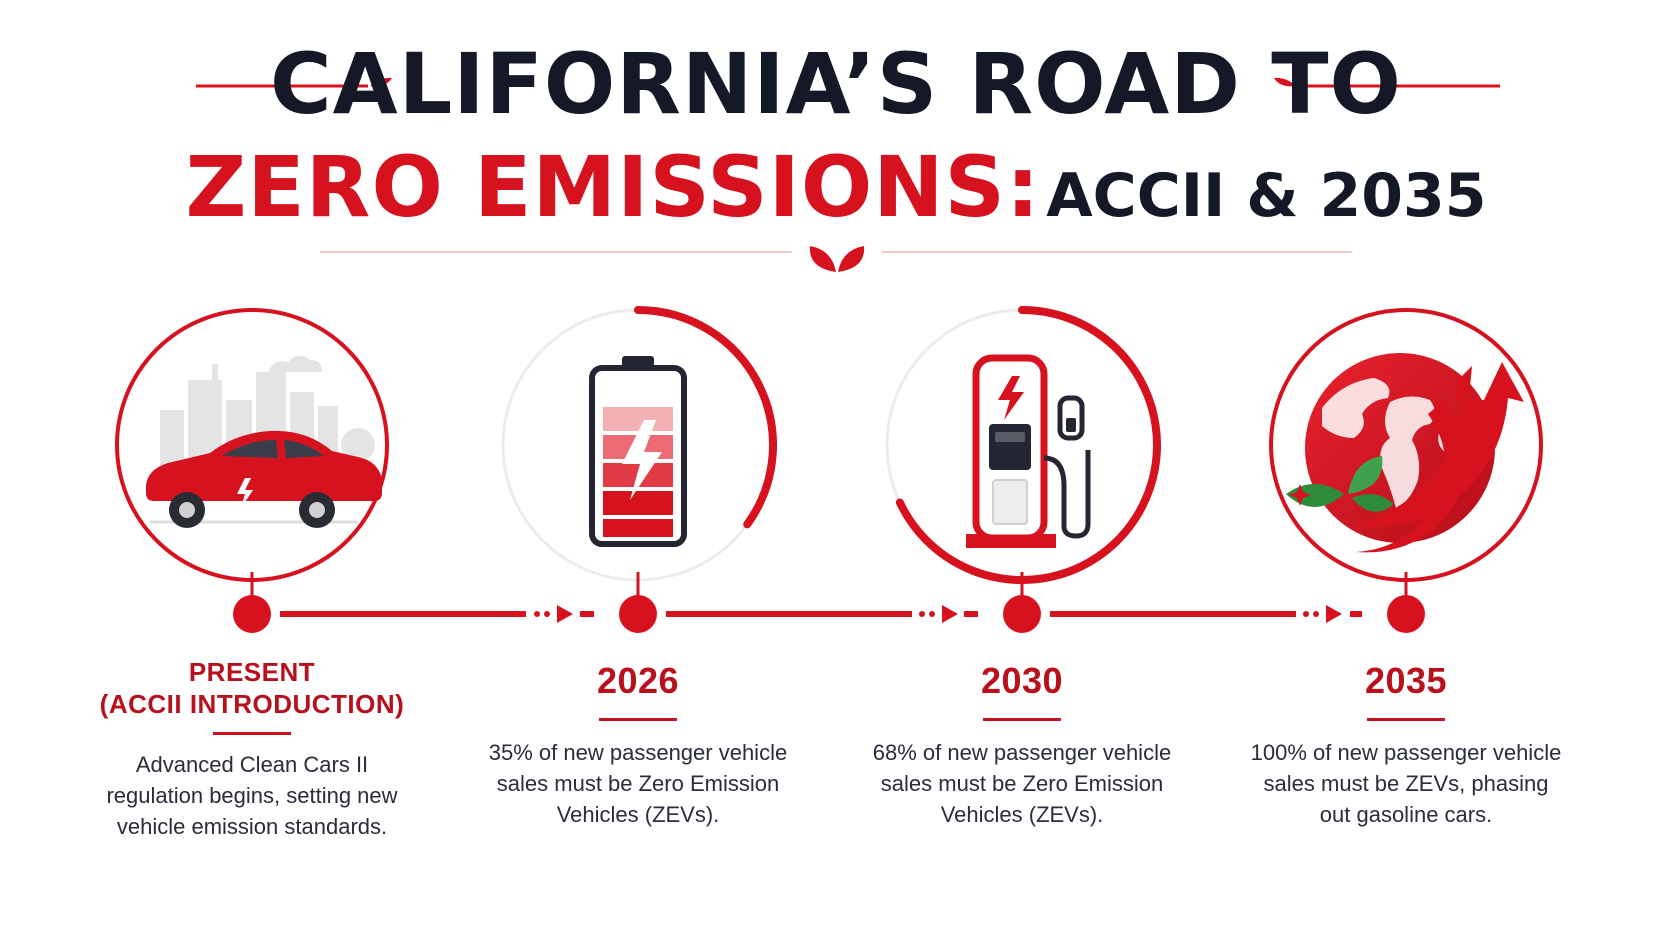 This screenshot has width=1672, height=941. I want to click on progress-arc-2030, so click(1028, 445).